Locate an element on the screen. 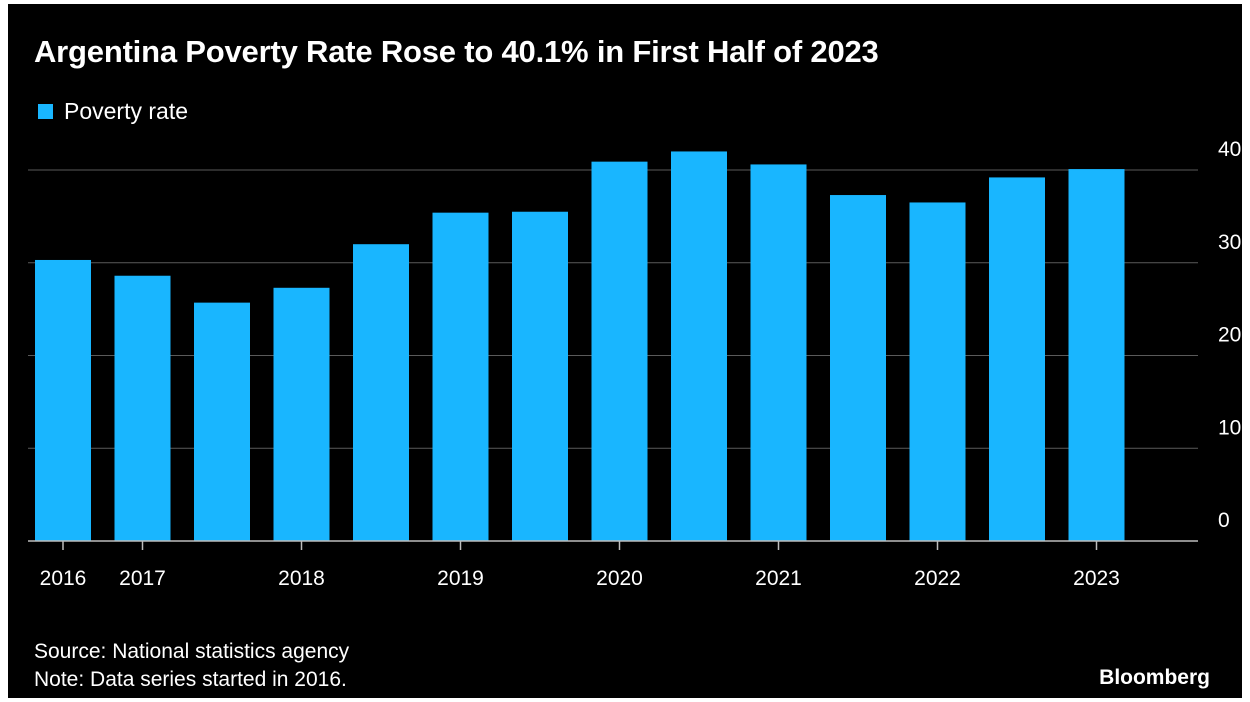 The image size is (1250, 702). bloomberg-logo: Bloomberg is located at coordinates (1154, 677).